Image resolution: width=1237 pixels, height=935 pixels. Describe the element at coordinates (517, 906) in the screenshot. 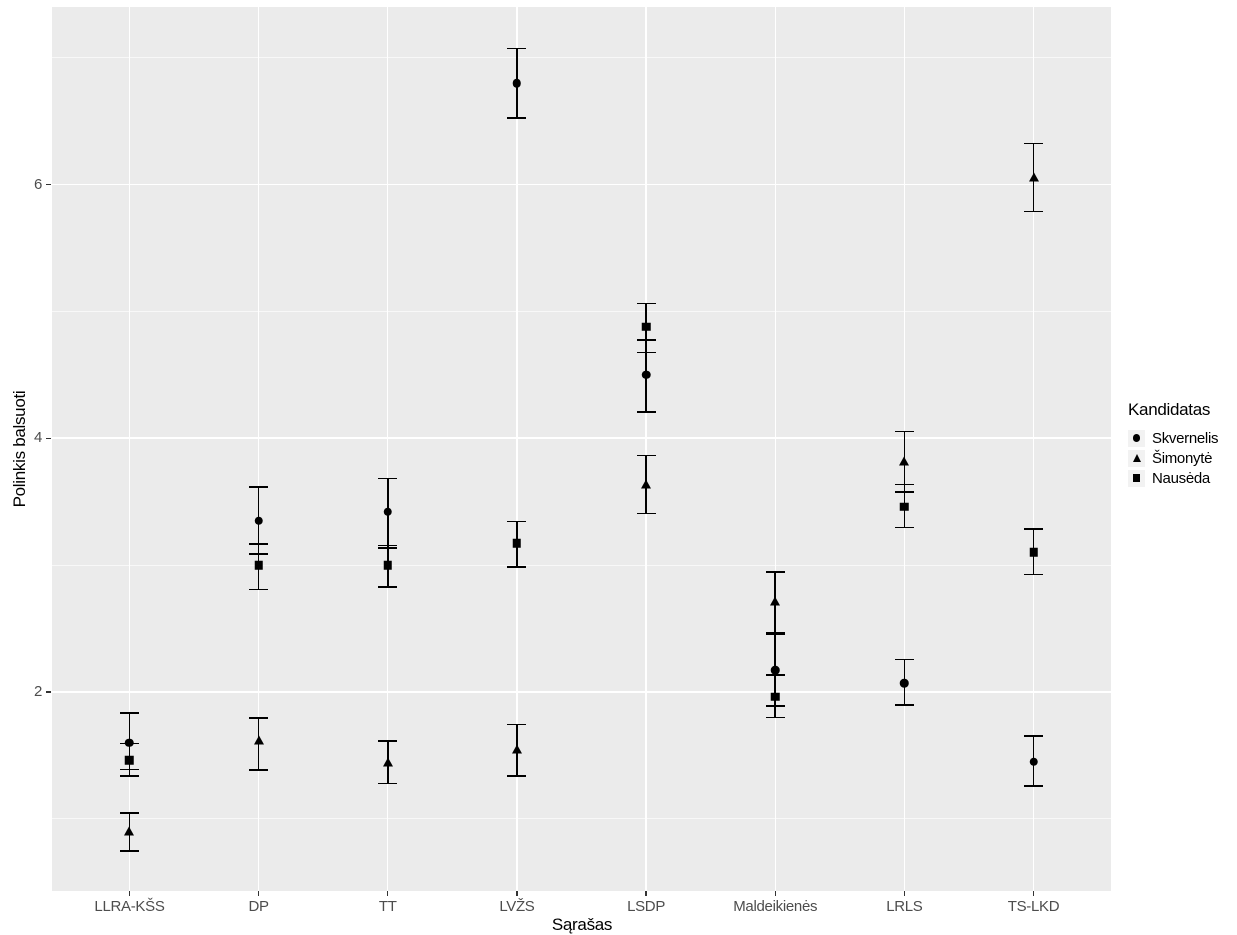

I see `x-tick-label: LVŽS` at that location.